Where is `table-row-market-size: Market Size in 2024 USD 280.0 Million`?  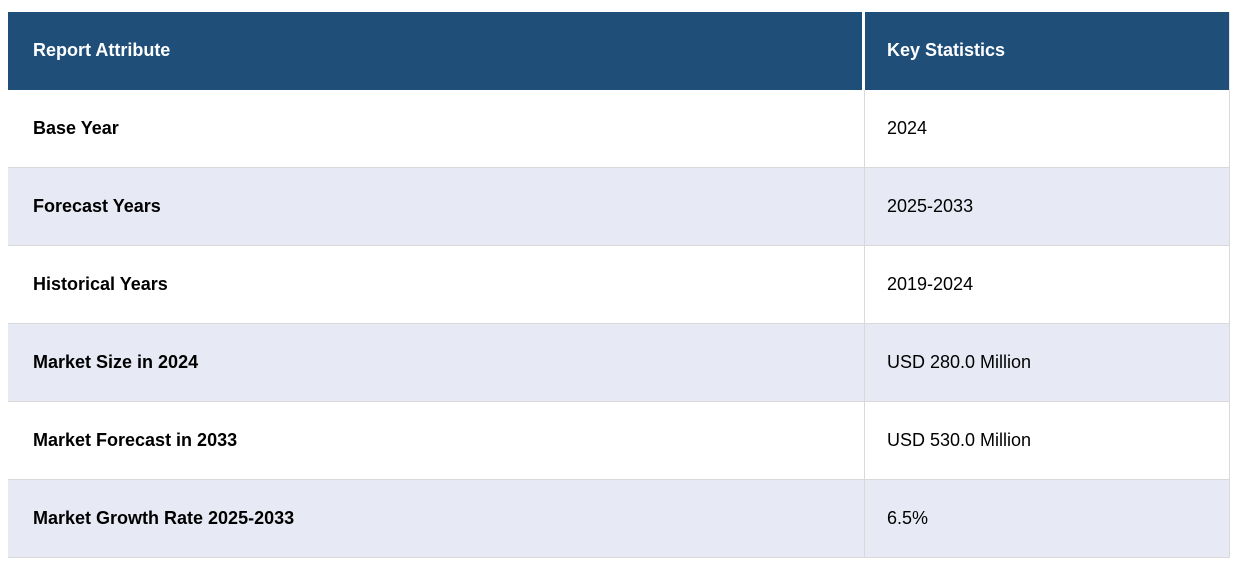
table-row-market-size: Market Size in 2024 USD 280.0 Million is located at coordinates (619, 363).